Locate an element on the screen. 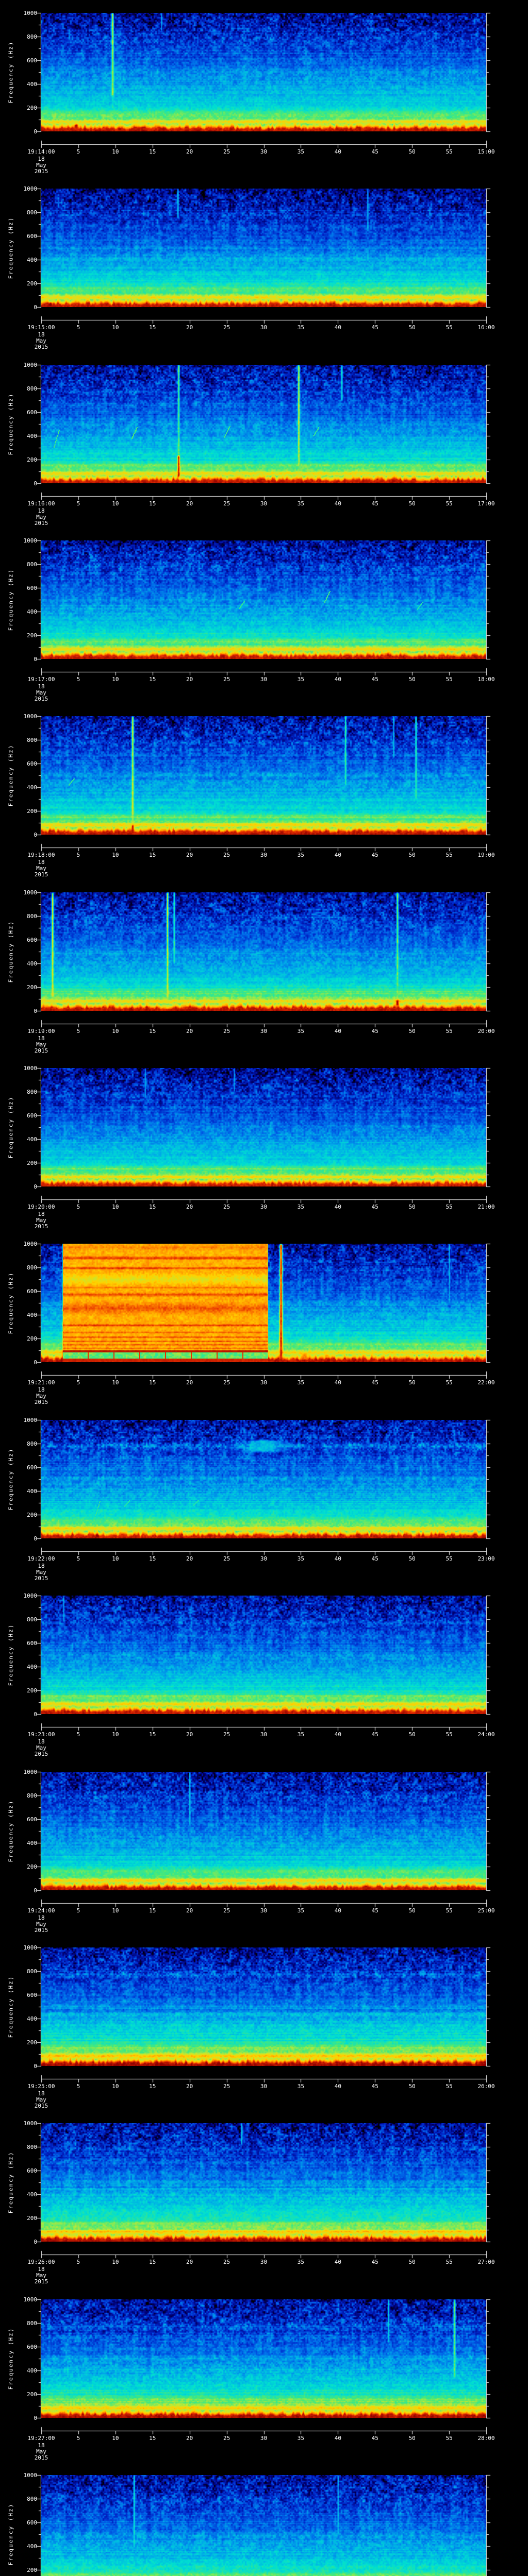  panel-end-time: 17:00 is located at coordinates (486, 504).